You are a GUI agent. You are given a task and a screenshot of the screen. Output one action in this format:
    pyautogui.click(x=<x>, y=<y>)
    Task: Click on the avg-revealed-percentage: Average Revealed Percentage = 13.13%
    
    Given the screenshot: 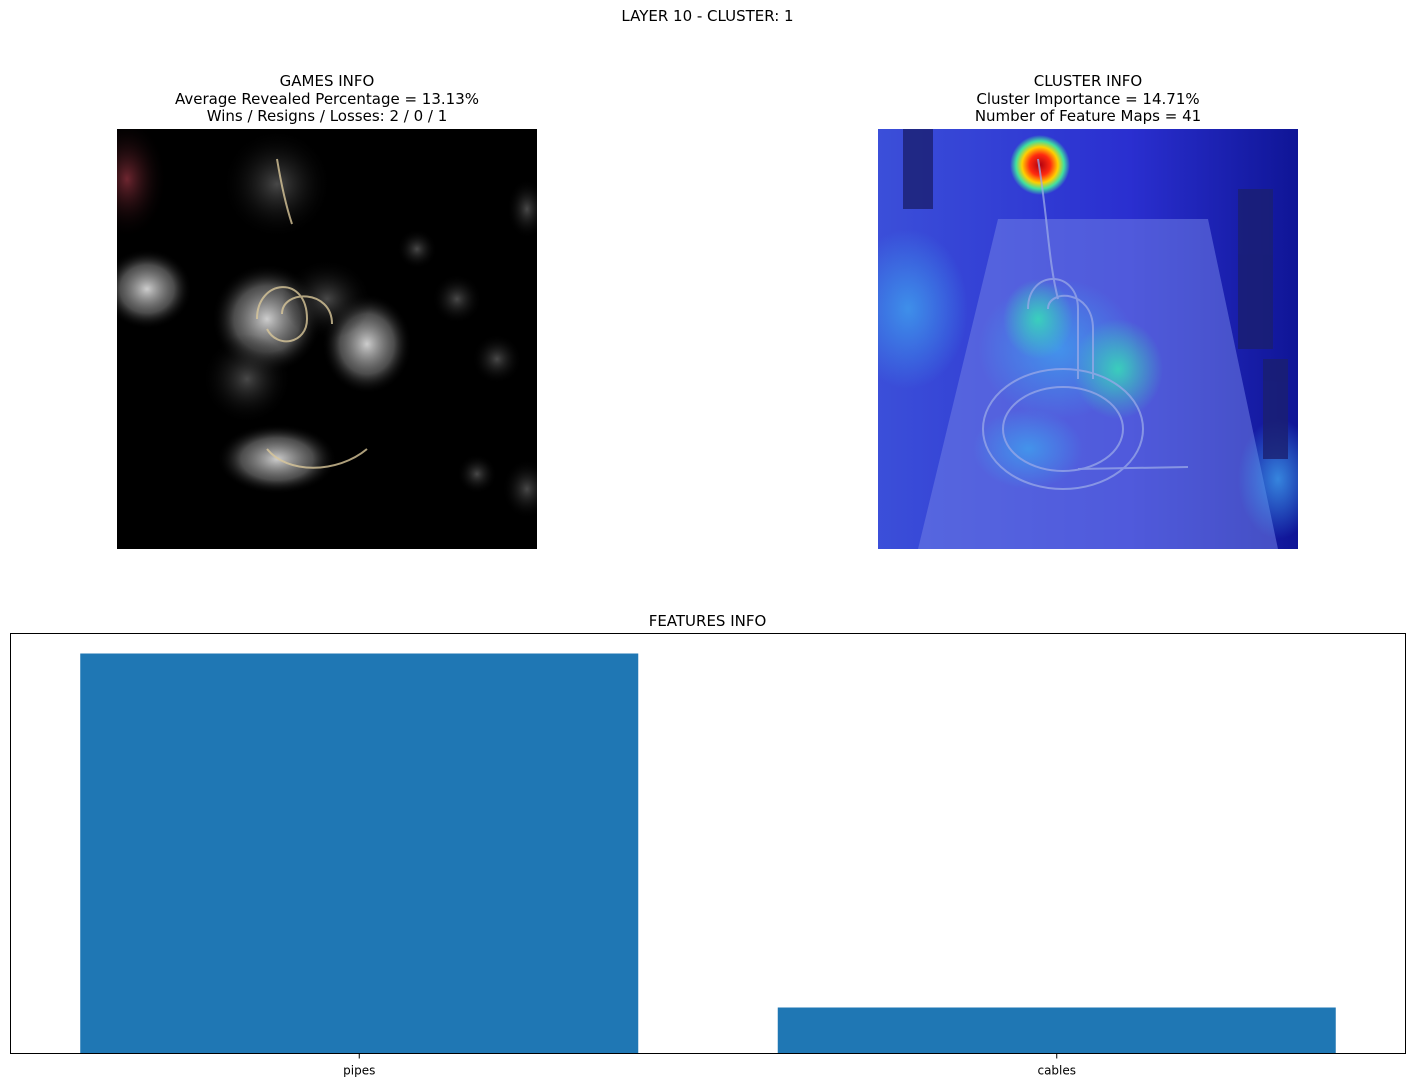 What is the action you would take?
    pyautogui.click(x=326, y=98)
    